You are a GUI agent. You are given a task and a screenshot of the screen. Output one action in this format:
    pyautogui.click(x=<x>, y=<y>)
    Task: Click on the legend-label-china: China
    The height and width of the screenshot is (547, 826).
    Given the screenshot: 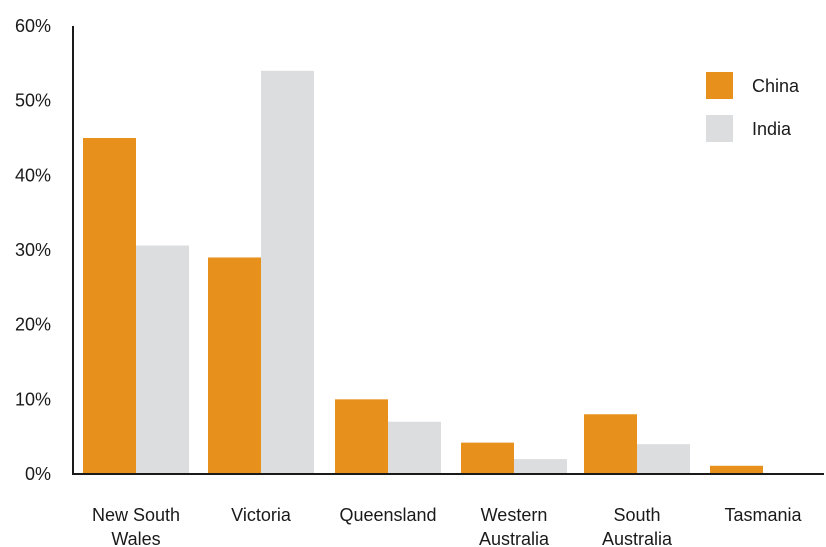 What is the action you would take?
    pyautogui.click(x=776, y=86)
    